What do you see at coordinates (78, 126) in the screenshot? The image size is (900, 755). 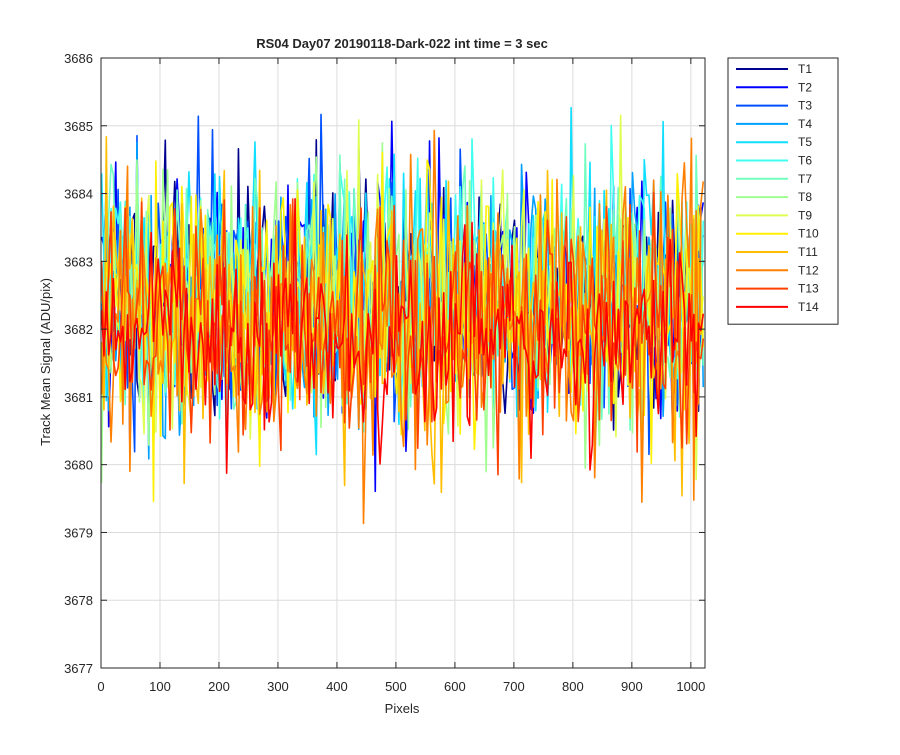 I see `y-tick-label: 3685` at bounding box center [78, 126].